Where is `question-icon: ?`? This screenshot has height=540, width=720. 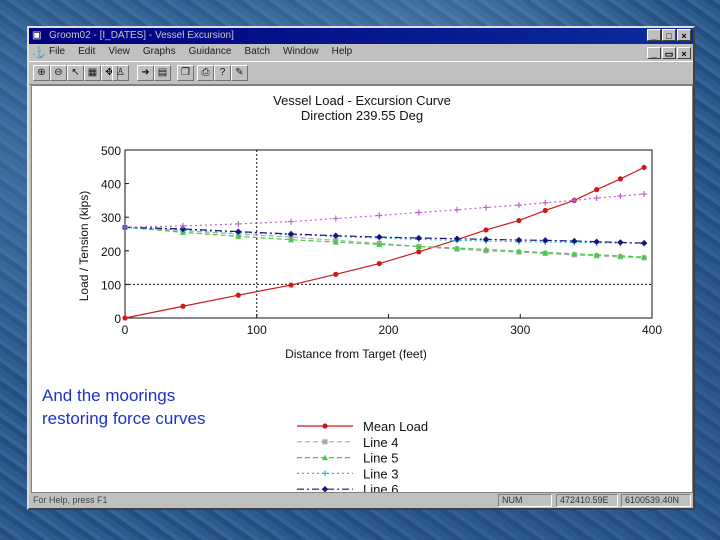
question-icon: ? is located at coordinates (222, 73).